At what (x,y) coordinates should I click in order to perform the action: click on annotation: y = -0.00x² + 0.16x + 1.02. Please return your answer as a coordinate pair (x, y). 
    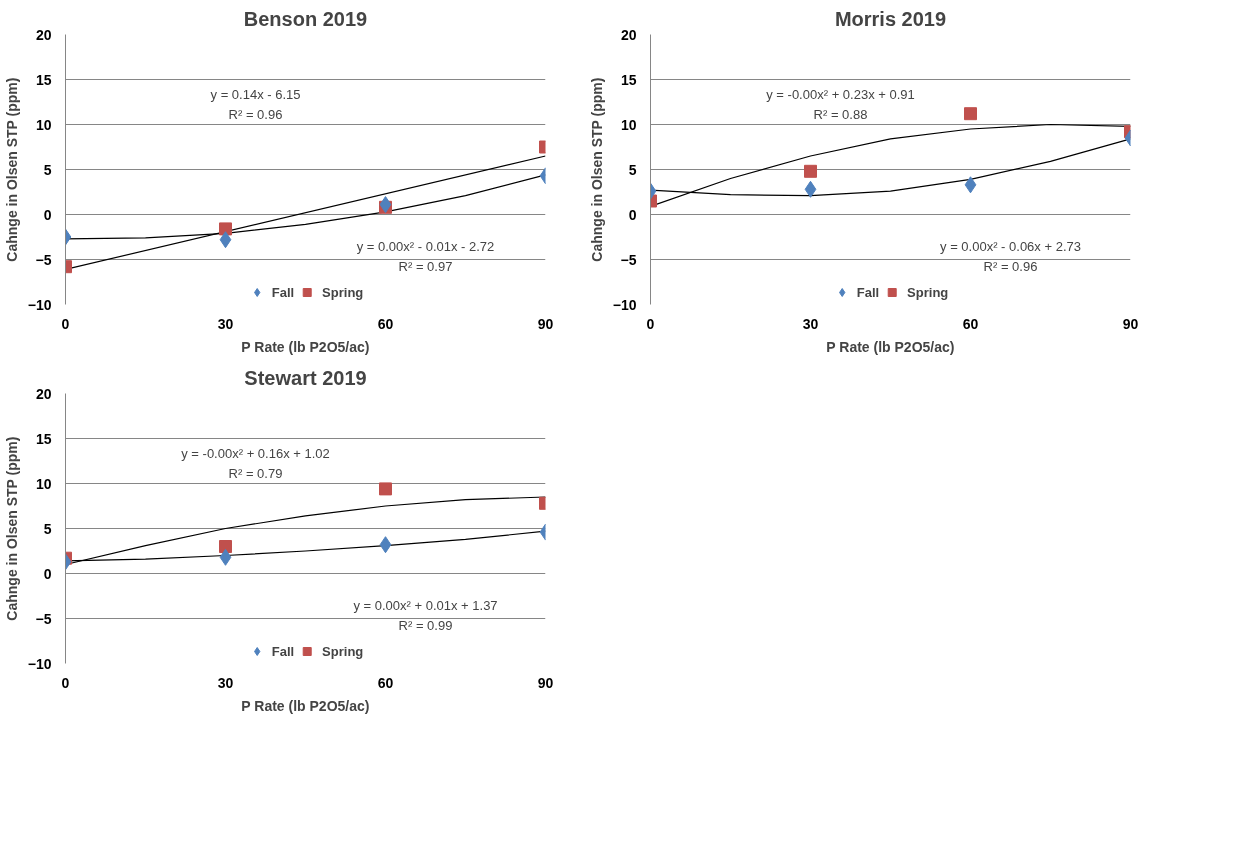
    Looking at the image, I should click on (255, 453).